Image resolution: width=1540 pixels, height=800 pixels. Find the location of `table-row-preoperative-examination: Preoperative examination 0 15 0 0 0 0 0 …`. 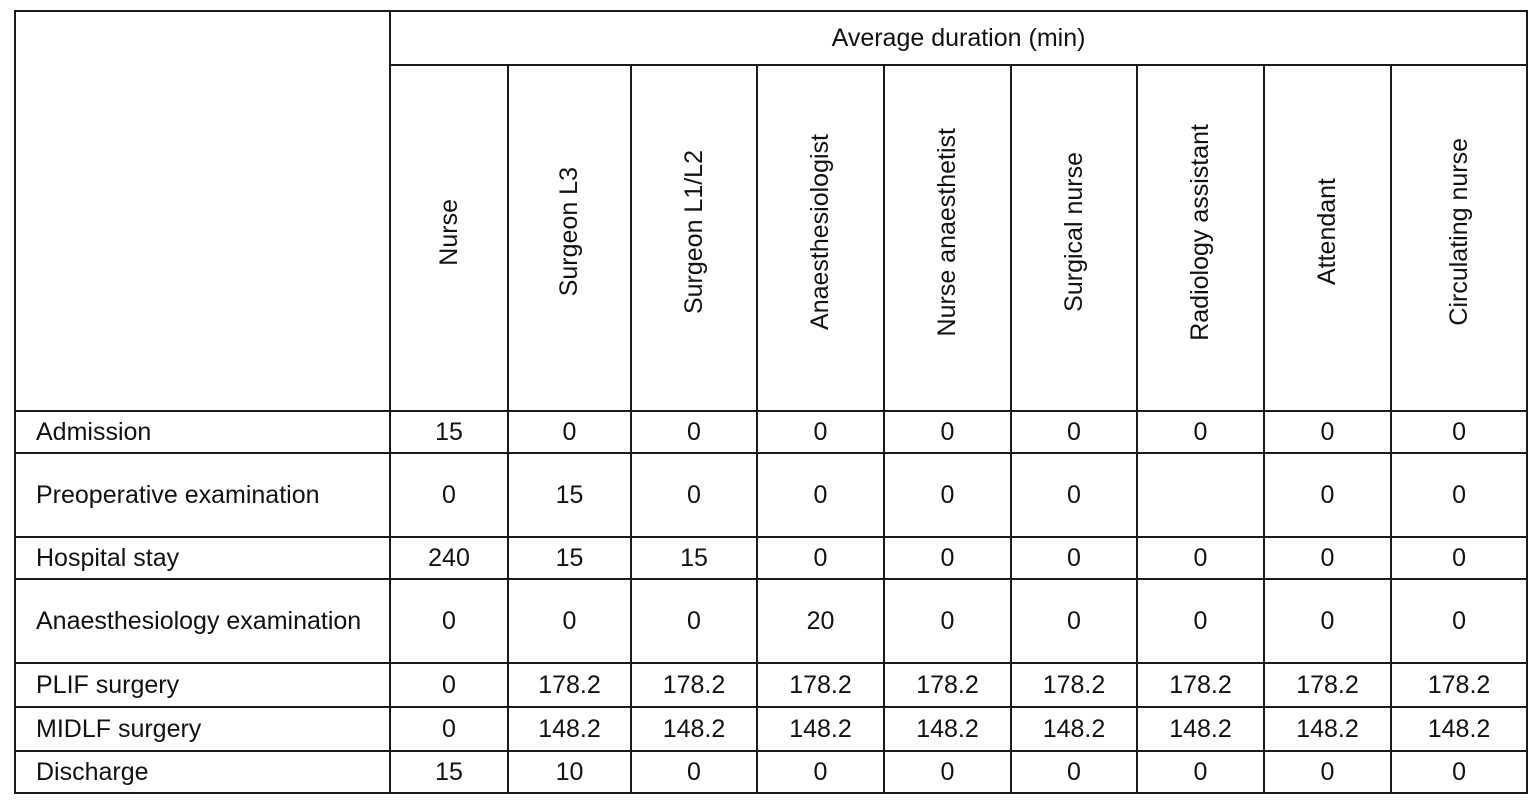

table-row-preoperative-examination: Preoperative examination 0 15 0 0 0 0 0 … is located at coordinates (771, 495).